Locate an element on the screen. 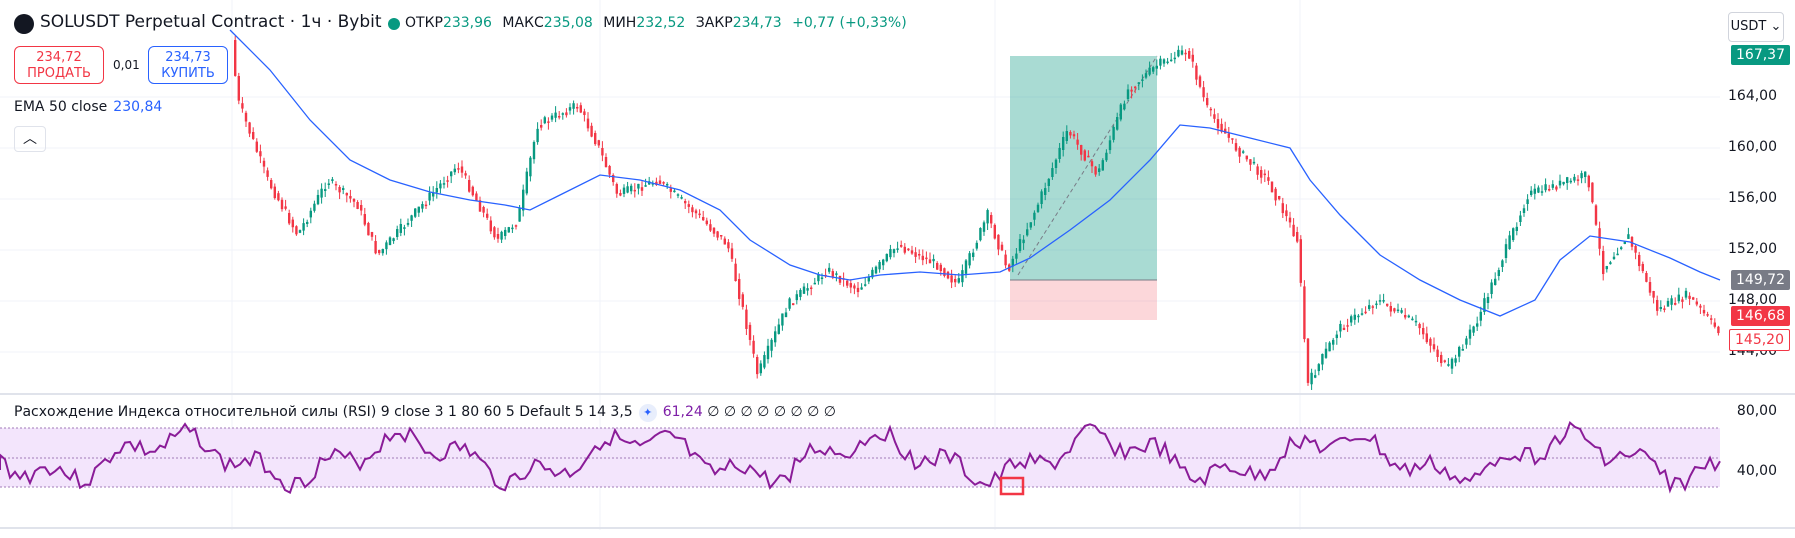 The width and height of the screenshot is (1795, 538). sell-button: 234,72 ПРОДАТЬ is located at coordinates (59, 65).